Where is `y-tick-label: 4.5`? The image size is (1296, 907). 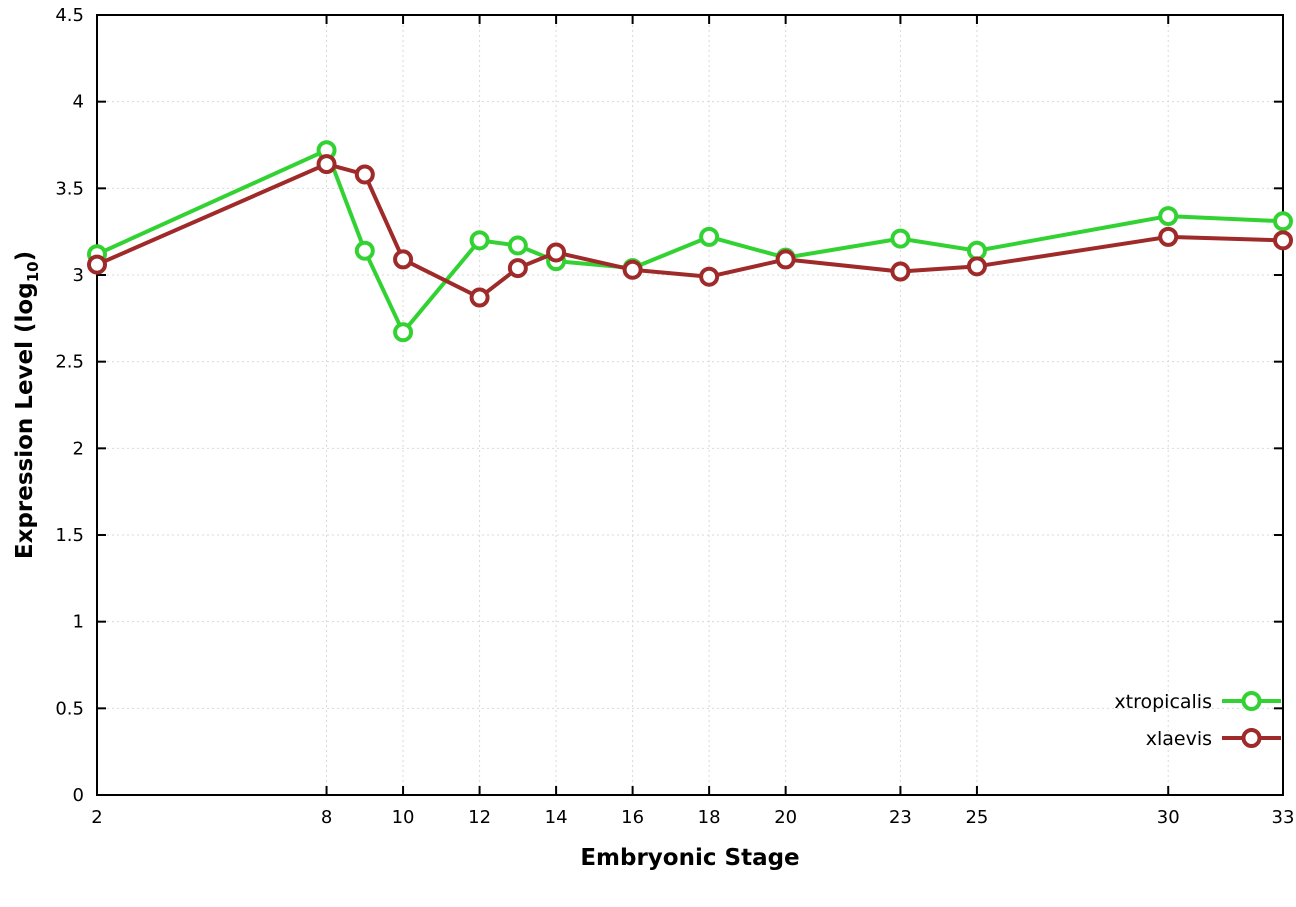
y-tick-label: 4.5 is located at coordinates (69, 15).